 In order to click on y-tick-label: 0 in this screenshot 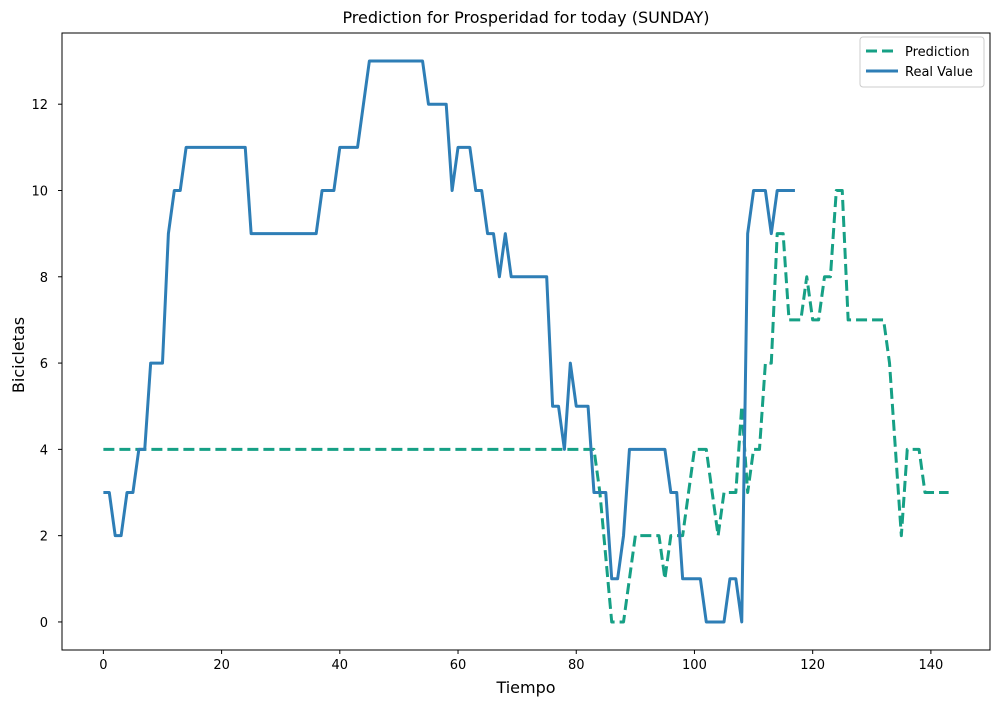, I will do `click(44, 623)`.